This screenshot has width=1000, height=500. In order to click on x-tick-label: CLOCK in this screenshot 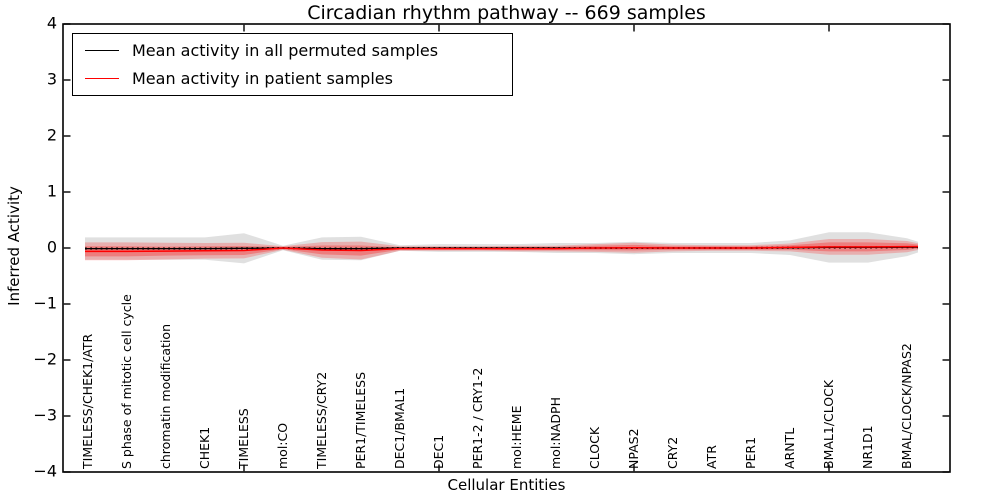, I will do `click(594, 447)`.